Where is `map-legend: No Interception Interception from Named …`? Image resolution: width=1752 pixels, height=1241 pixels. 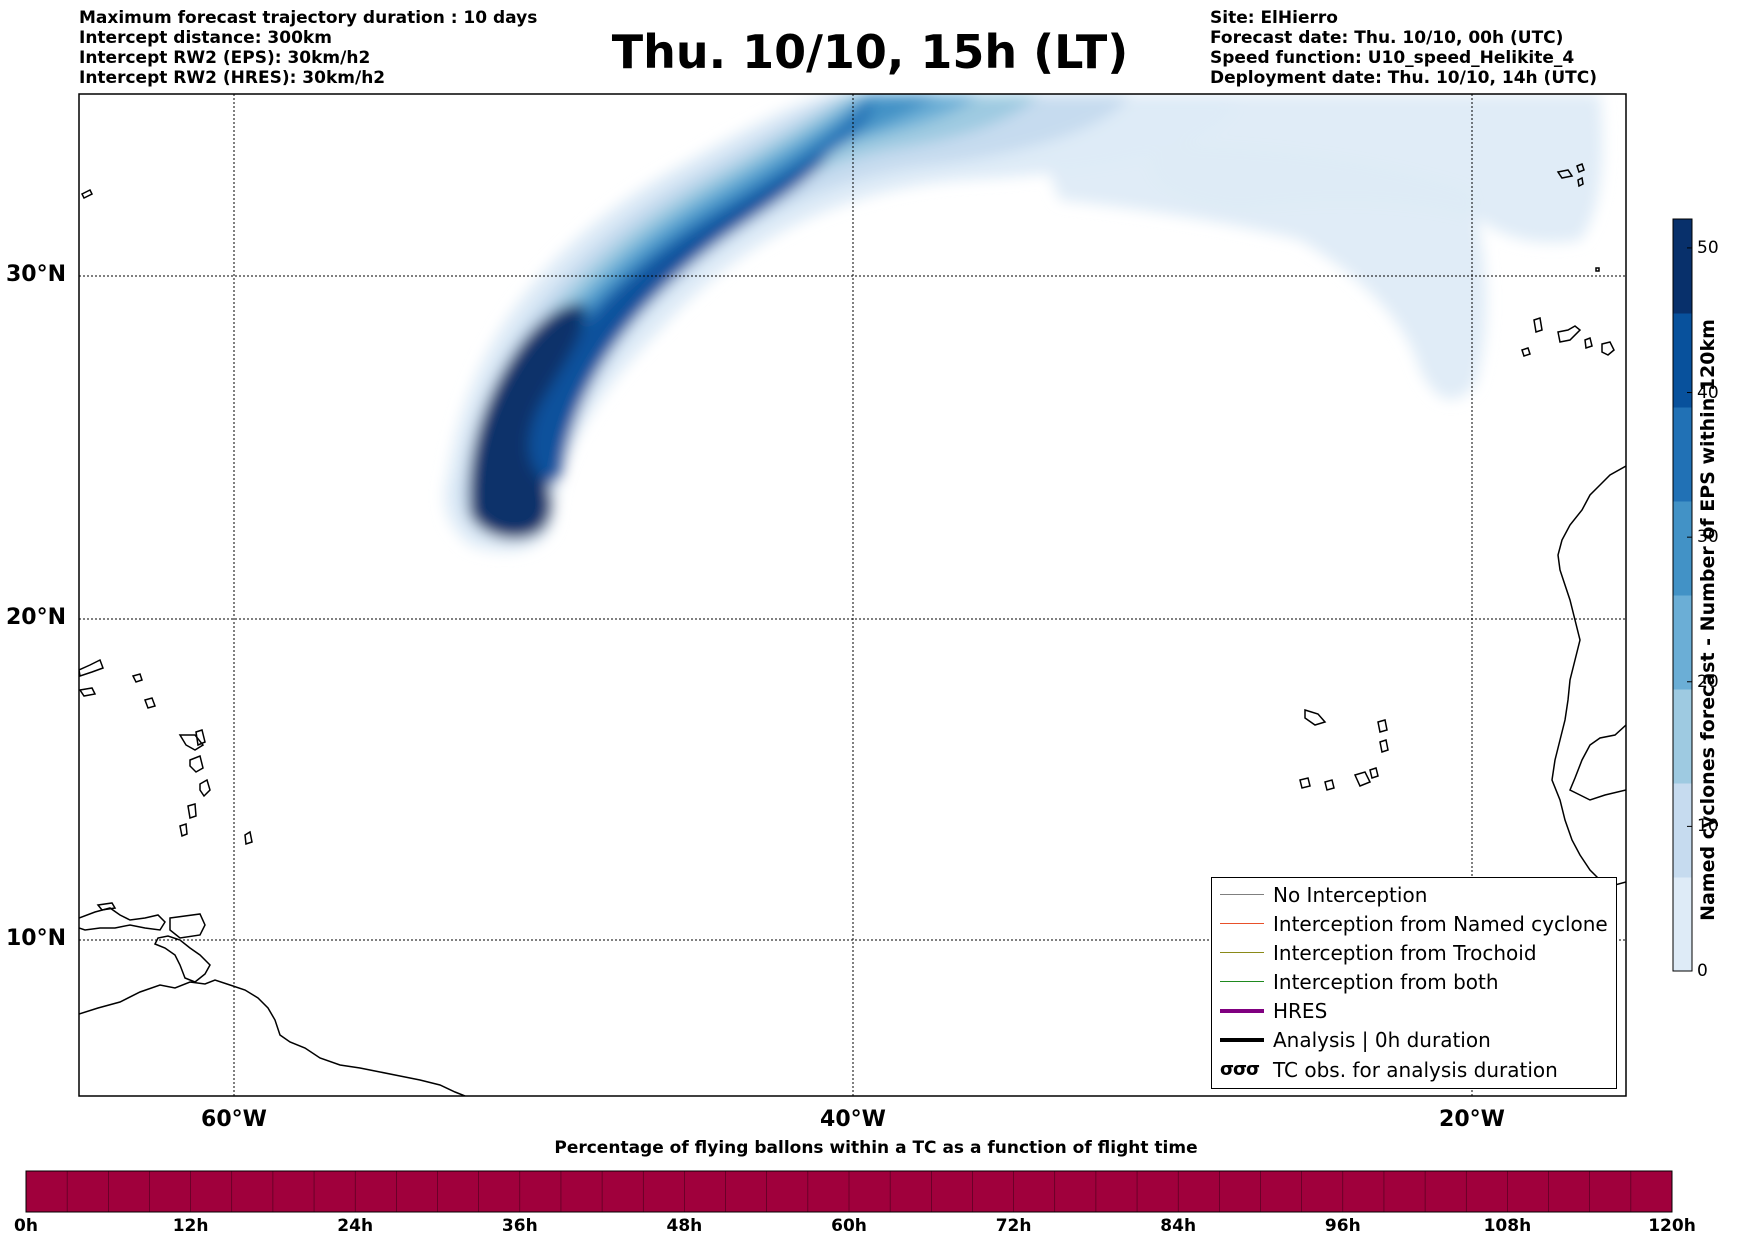 map-legend: No Interception Interception from Named … is located at coordinates (1414, 983).